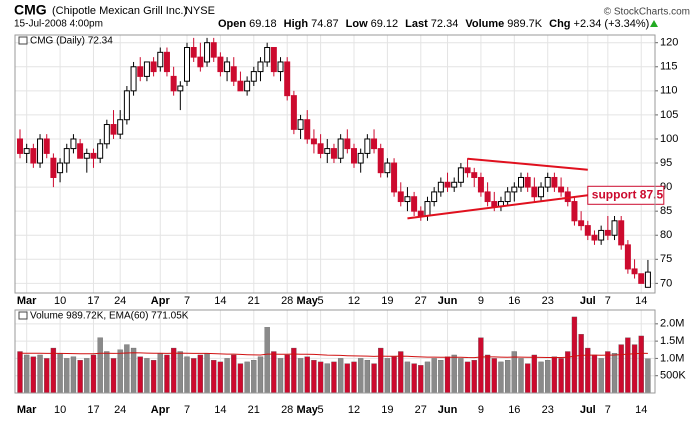  Describe the element at coordinates (416, 24) in the screenshot. I see `quote-label: Last` at that location.